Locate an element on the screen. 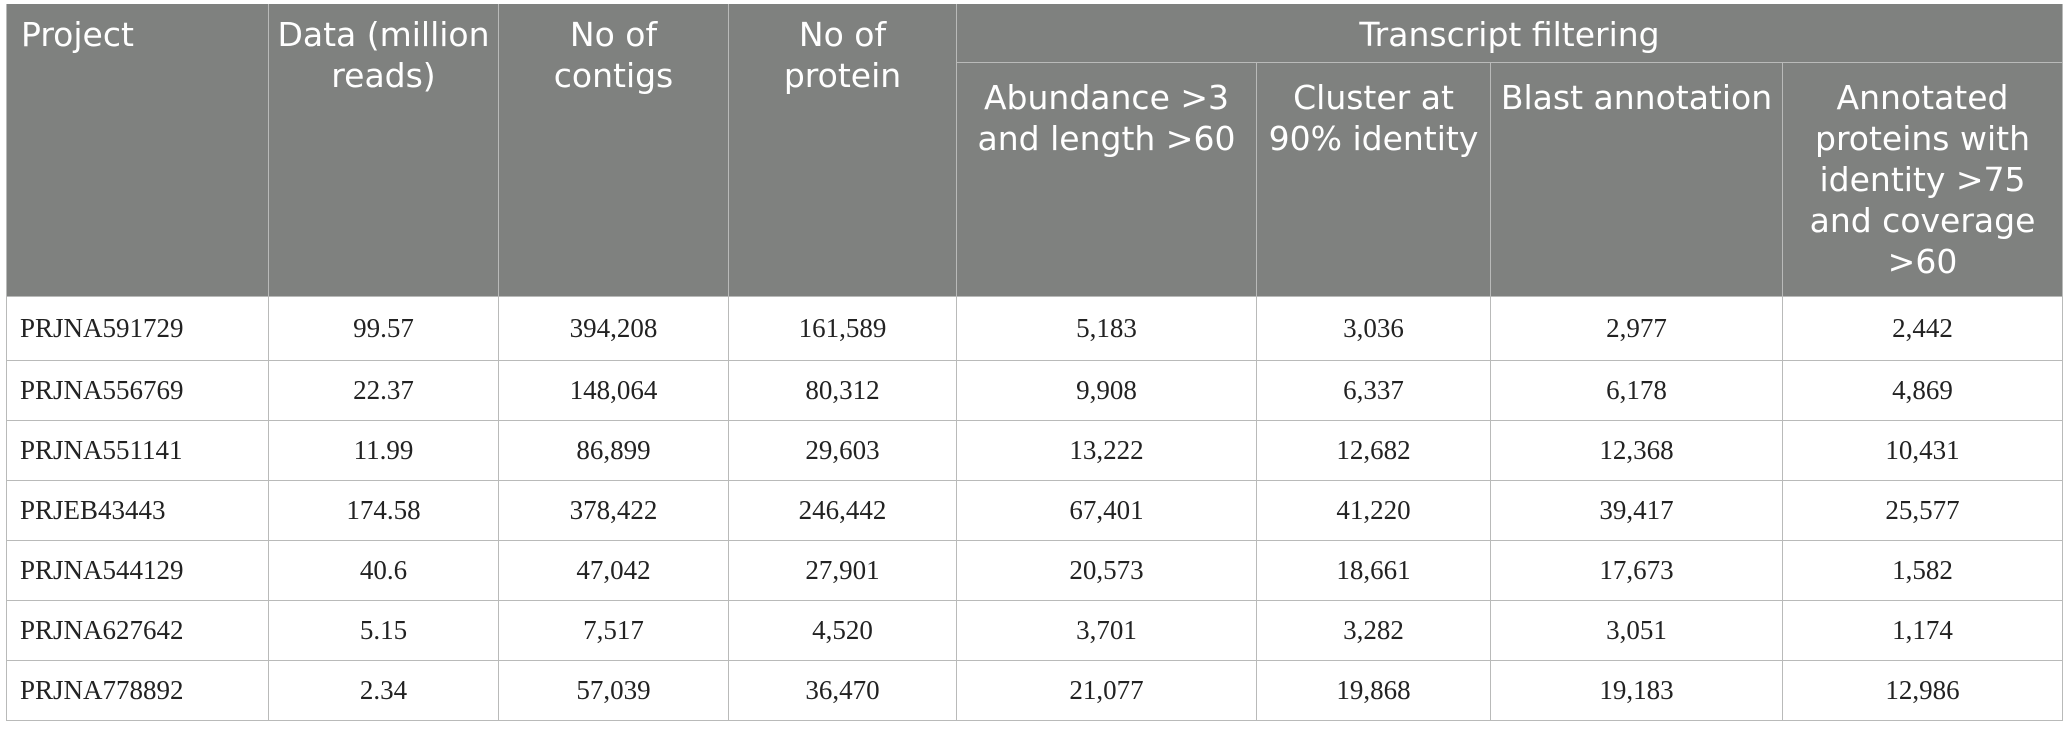 This screenshot has width=2068, height=756. cell-data: 174.58 is located at coordinates (383, 510).